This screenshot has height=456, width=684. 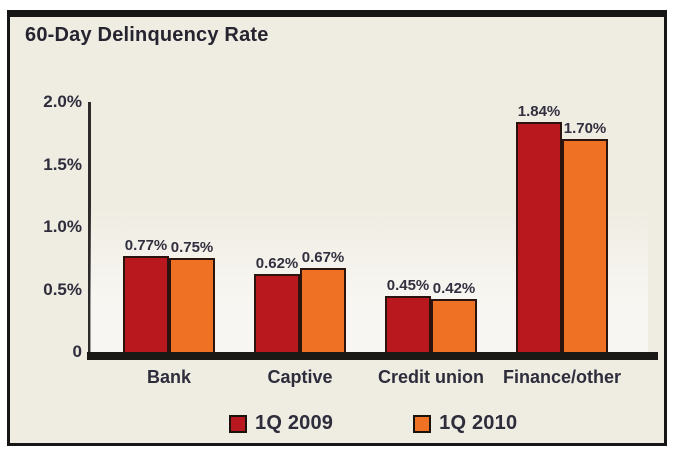 I want to click on category-label-bank: Bank, so click(x=169, y=377).